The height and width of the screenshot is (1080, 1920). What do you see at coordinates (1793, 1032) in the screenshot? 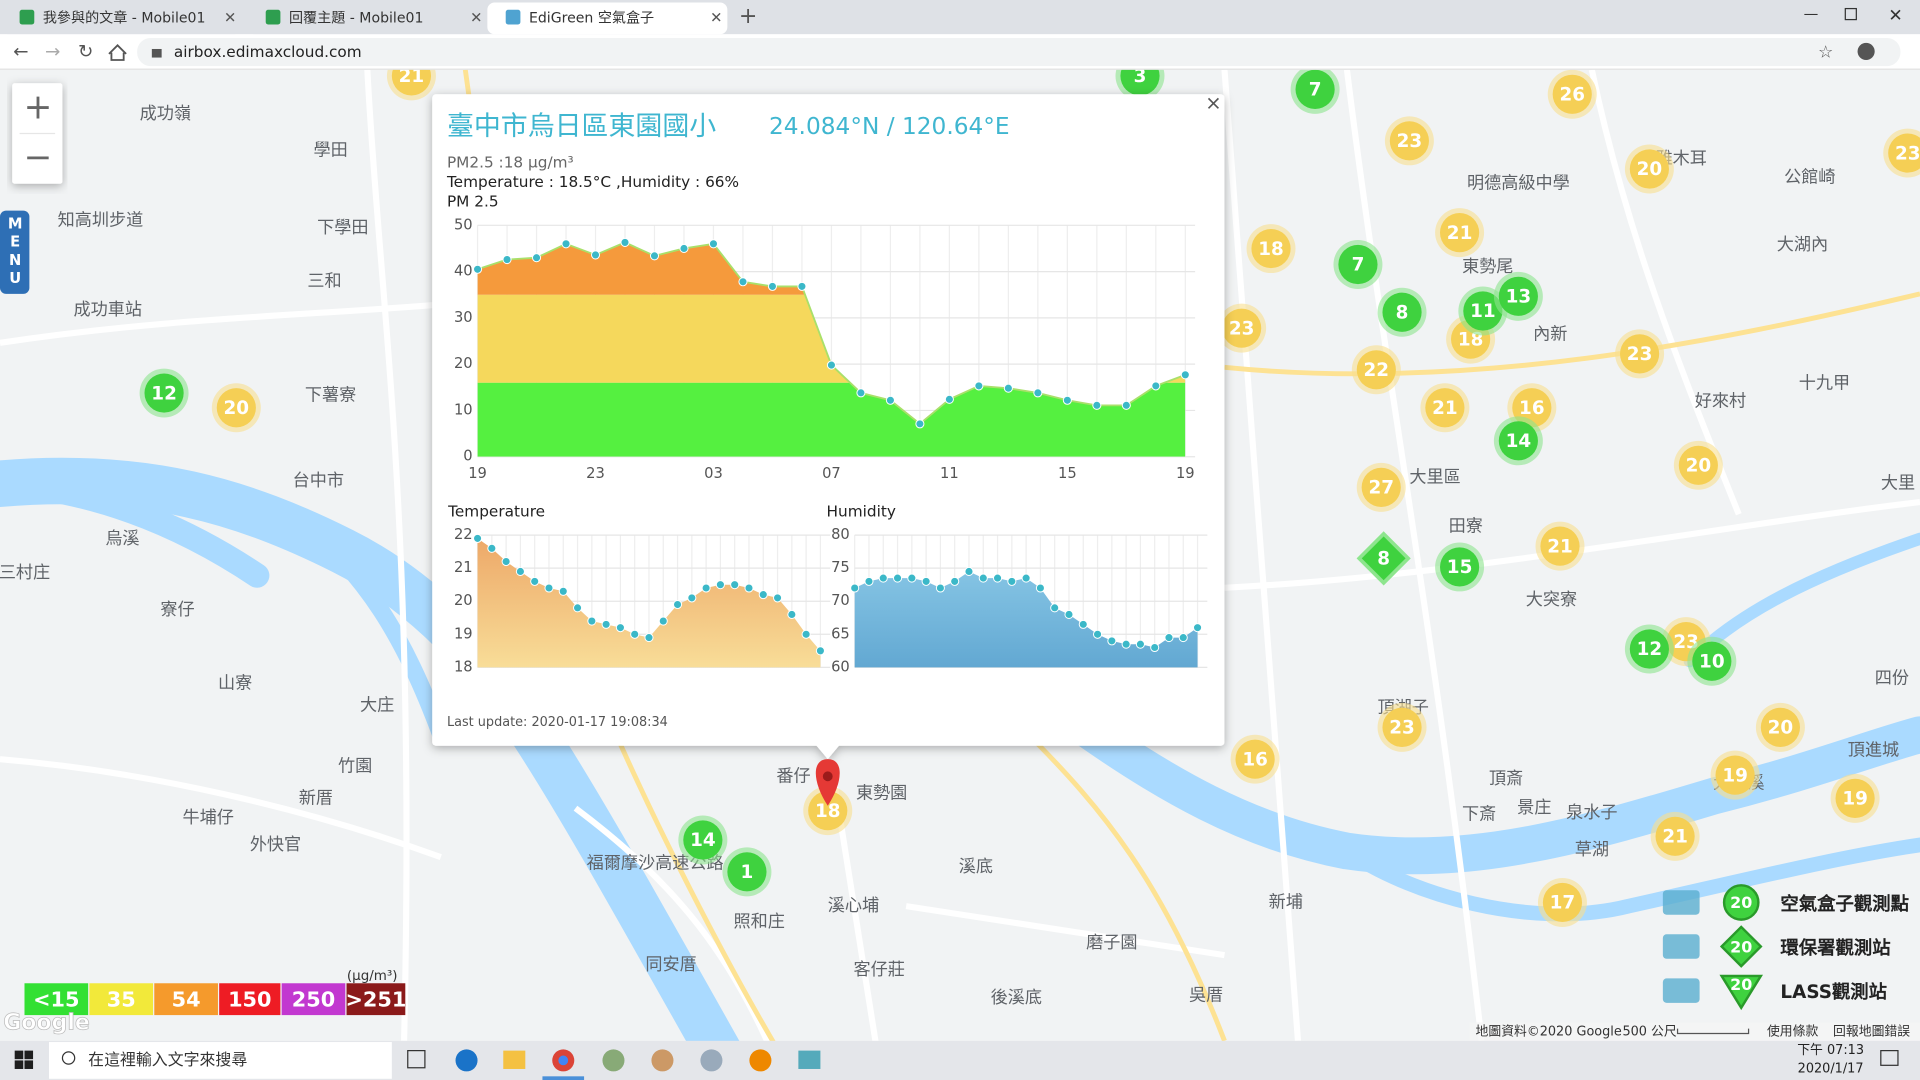
I see `terms: 使用條款` at bounding box center [1793, 1032].